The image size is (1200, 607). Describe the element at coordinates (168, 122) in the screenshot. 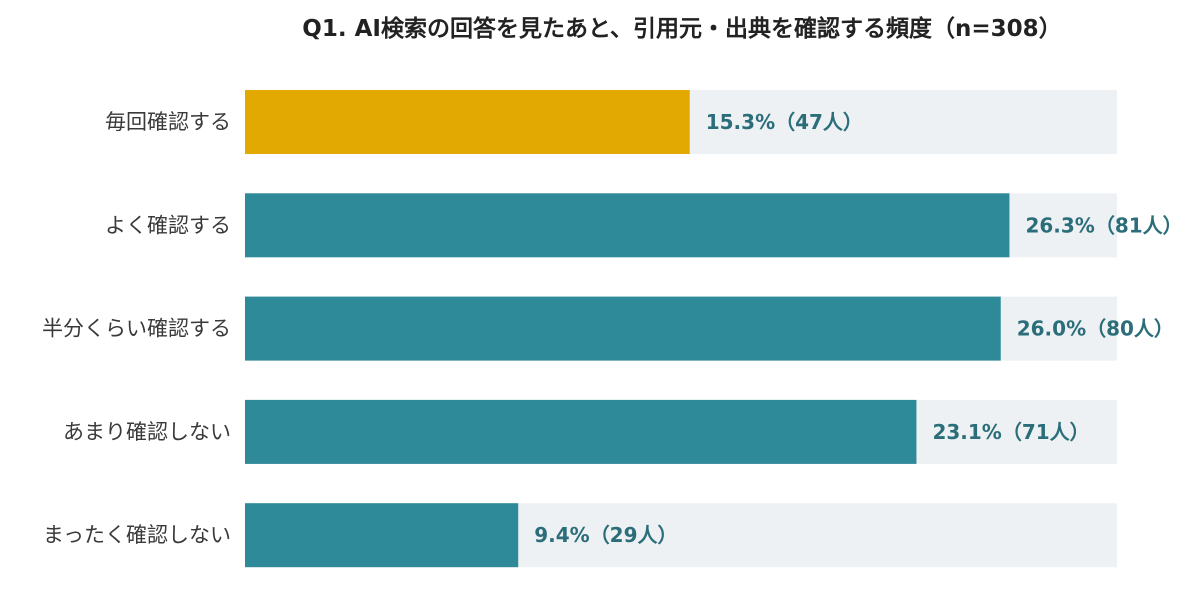

I see `category-label: 毎回確認する` at that location.